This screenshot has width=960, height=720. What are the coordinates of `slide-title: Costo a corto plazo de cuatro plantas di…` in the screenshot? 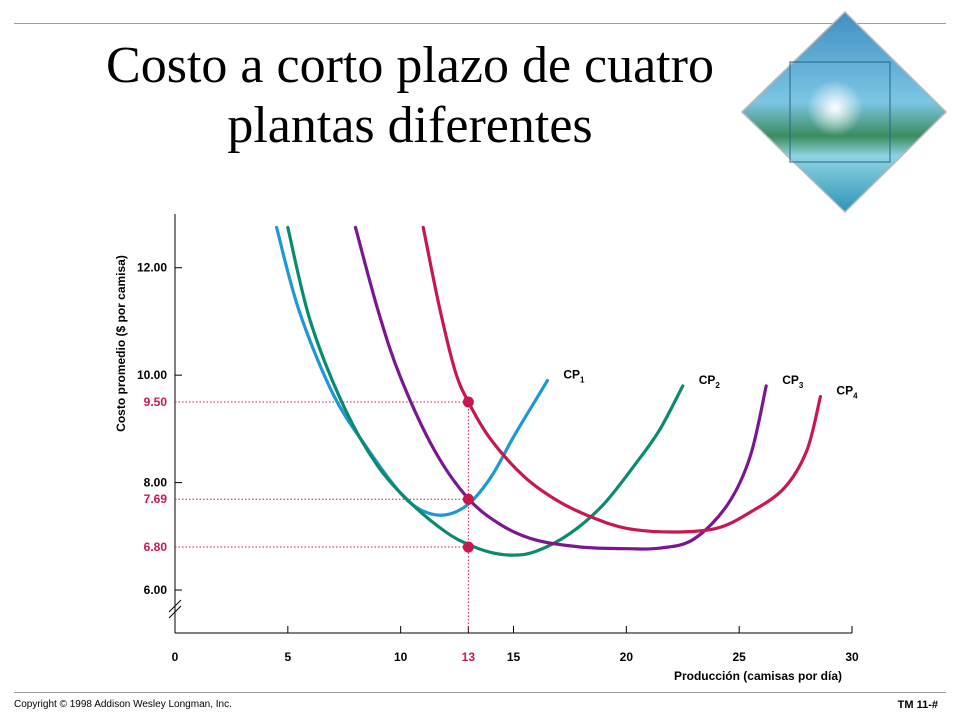 It's located at (410, 96).